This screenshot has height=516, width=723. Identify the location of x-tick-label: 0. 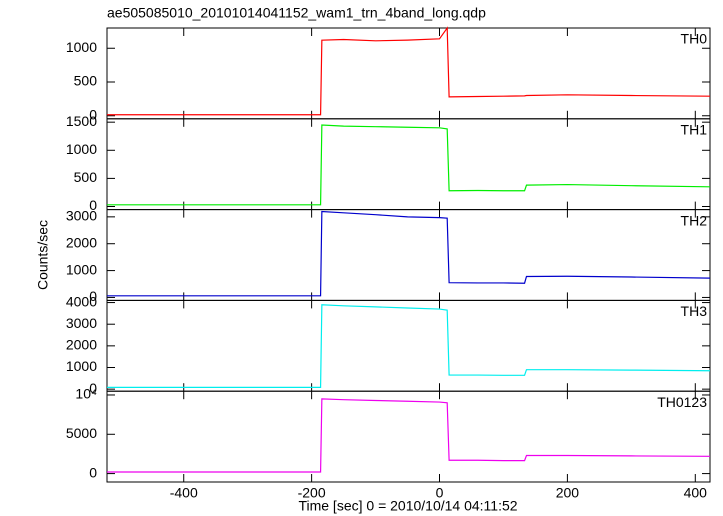
(440, 493).